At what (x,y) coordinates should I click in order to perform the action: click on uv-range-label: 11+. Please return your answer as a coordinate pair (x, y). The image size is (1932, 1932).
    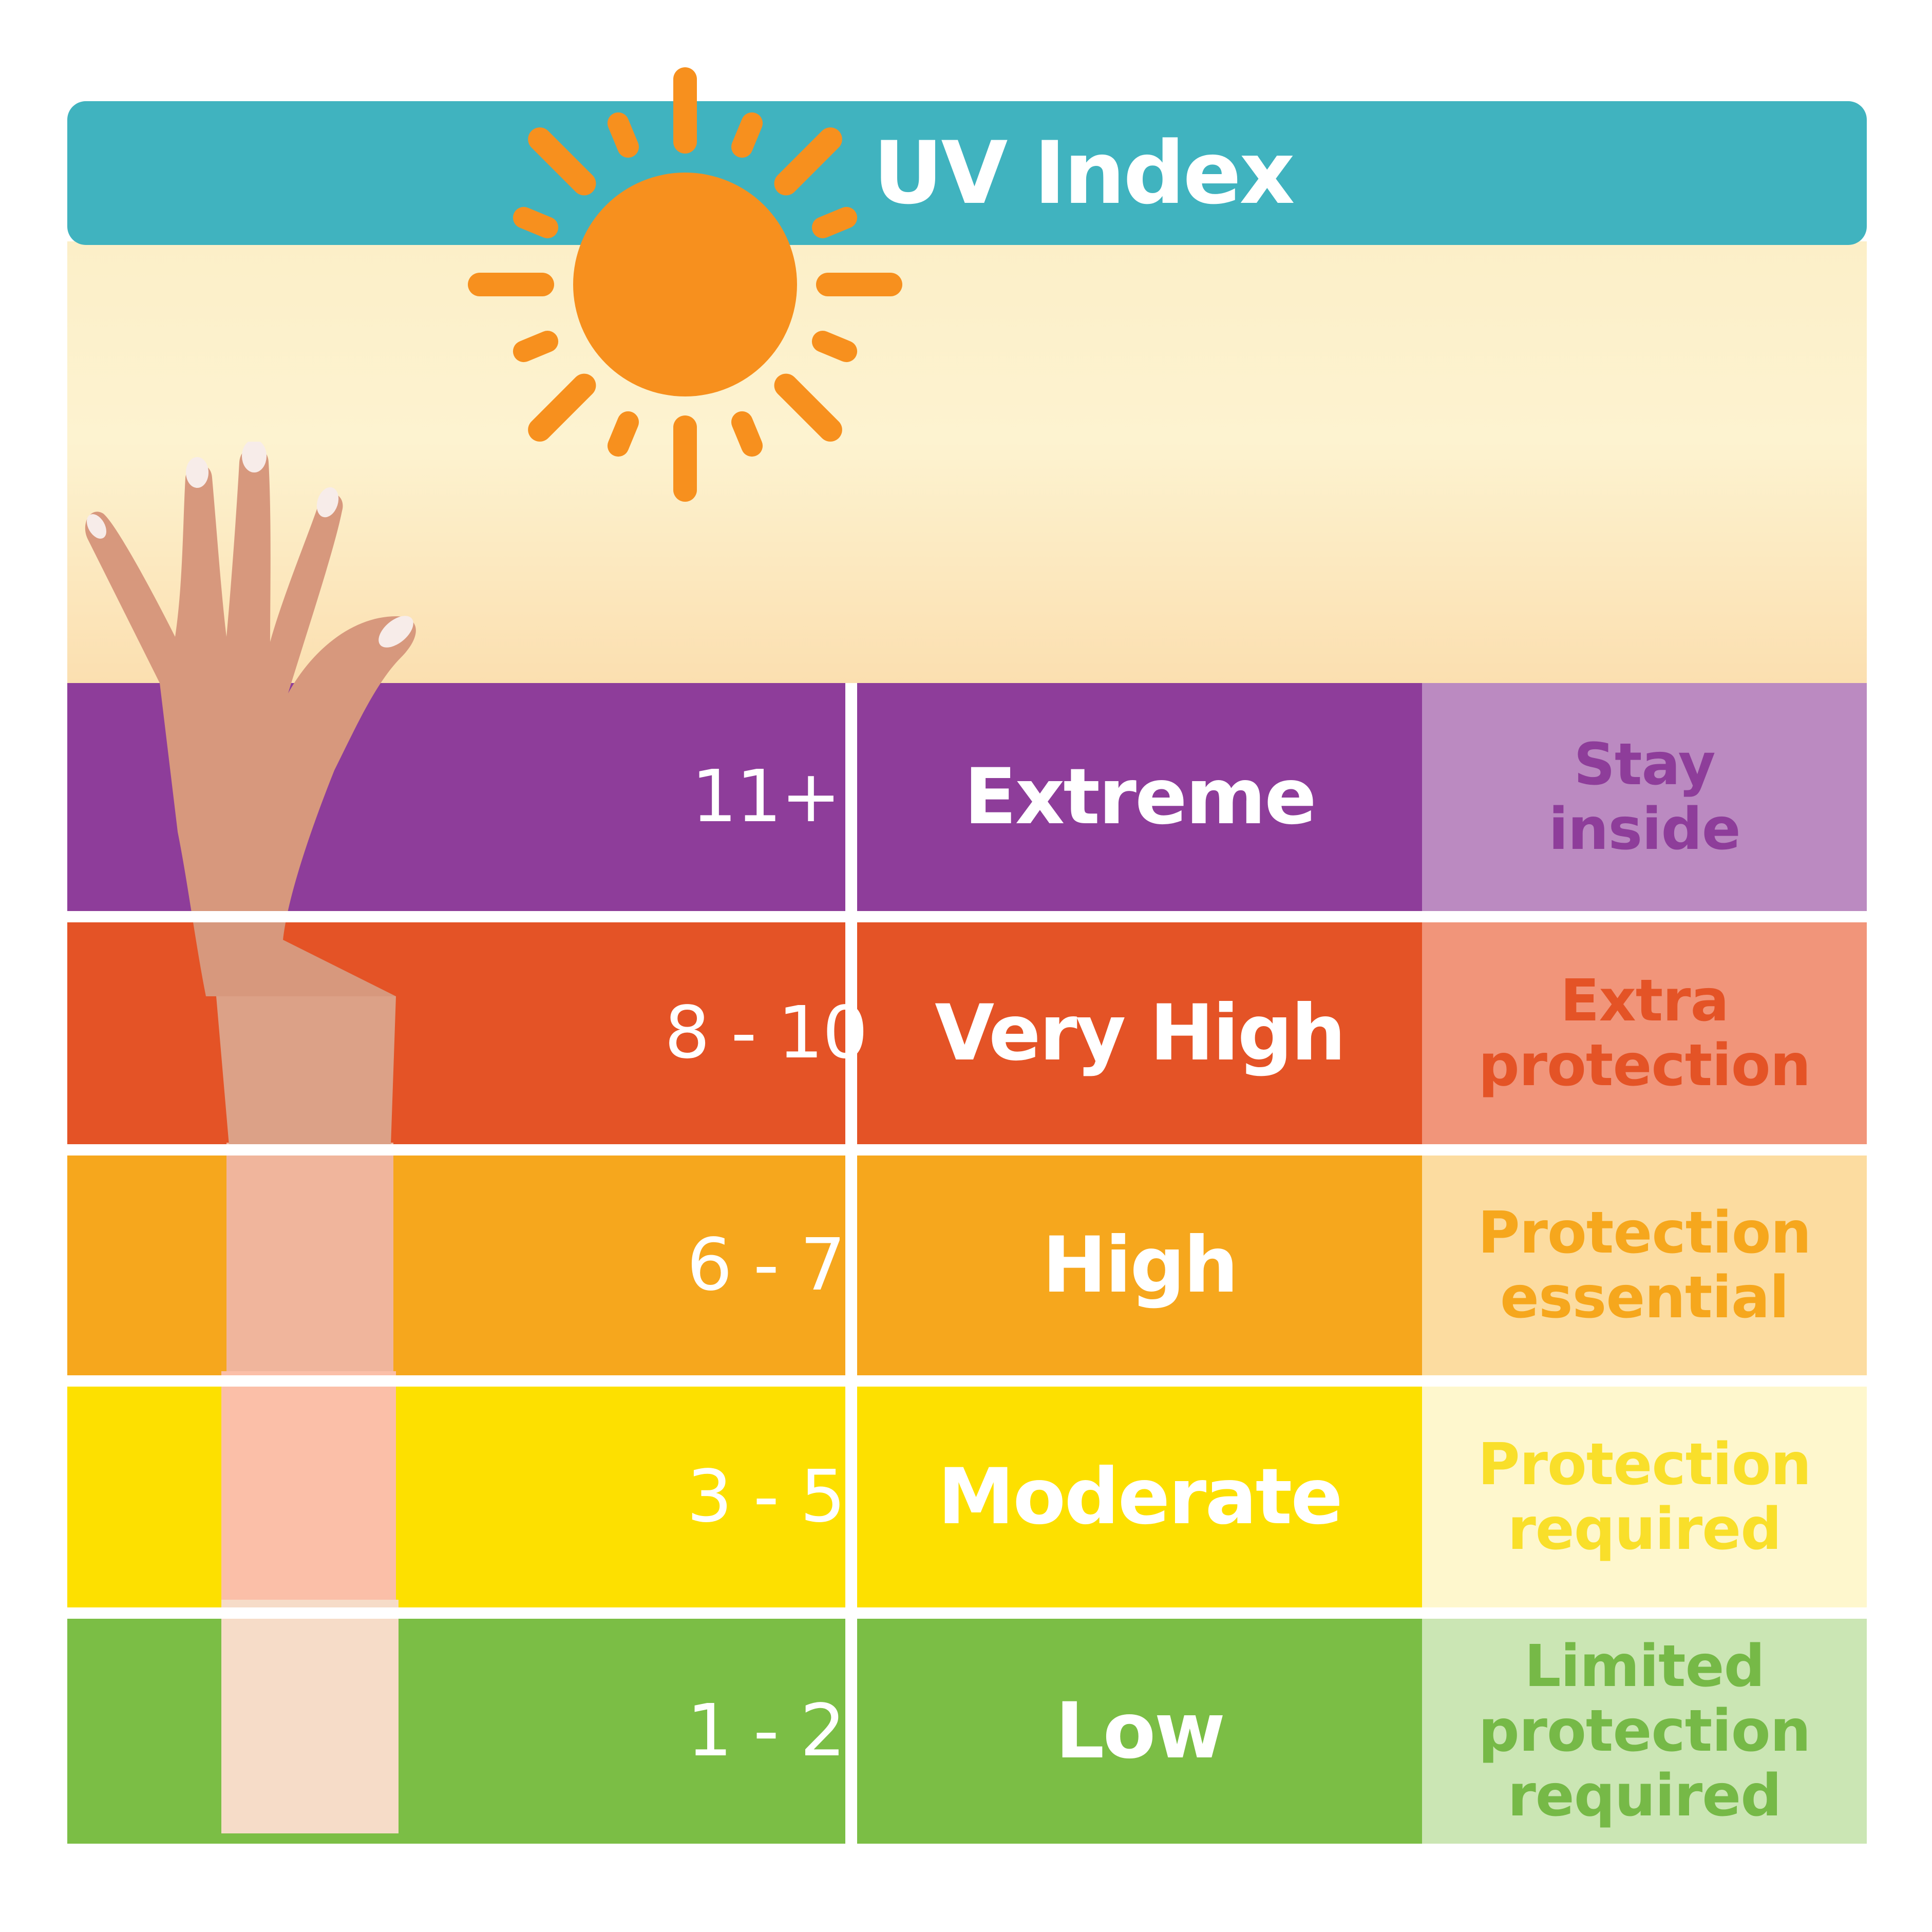
    Looking at the image, I should click on (766, 797).